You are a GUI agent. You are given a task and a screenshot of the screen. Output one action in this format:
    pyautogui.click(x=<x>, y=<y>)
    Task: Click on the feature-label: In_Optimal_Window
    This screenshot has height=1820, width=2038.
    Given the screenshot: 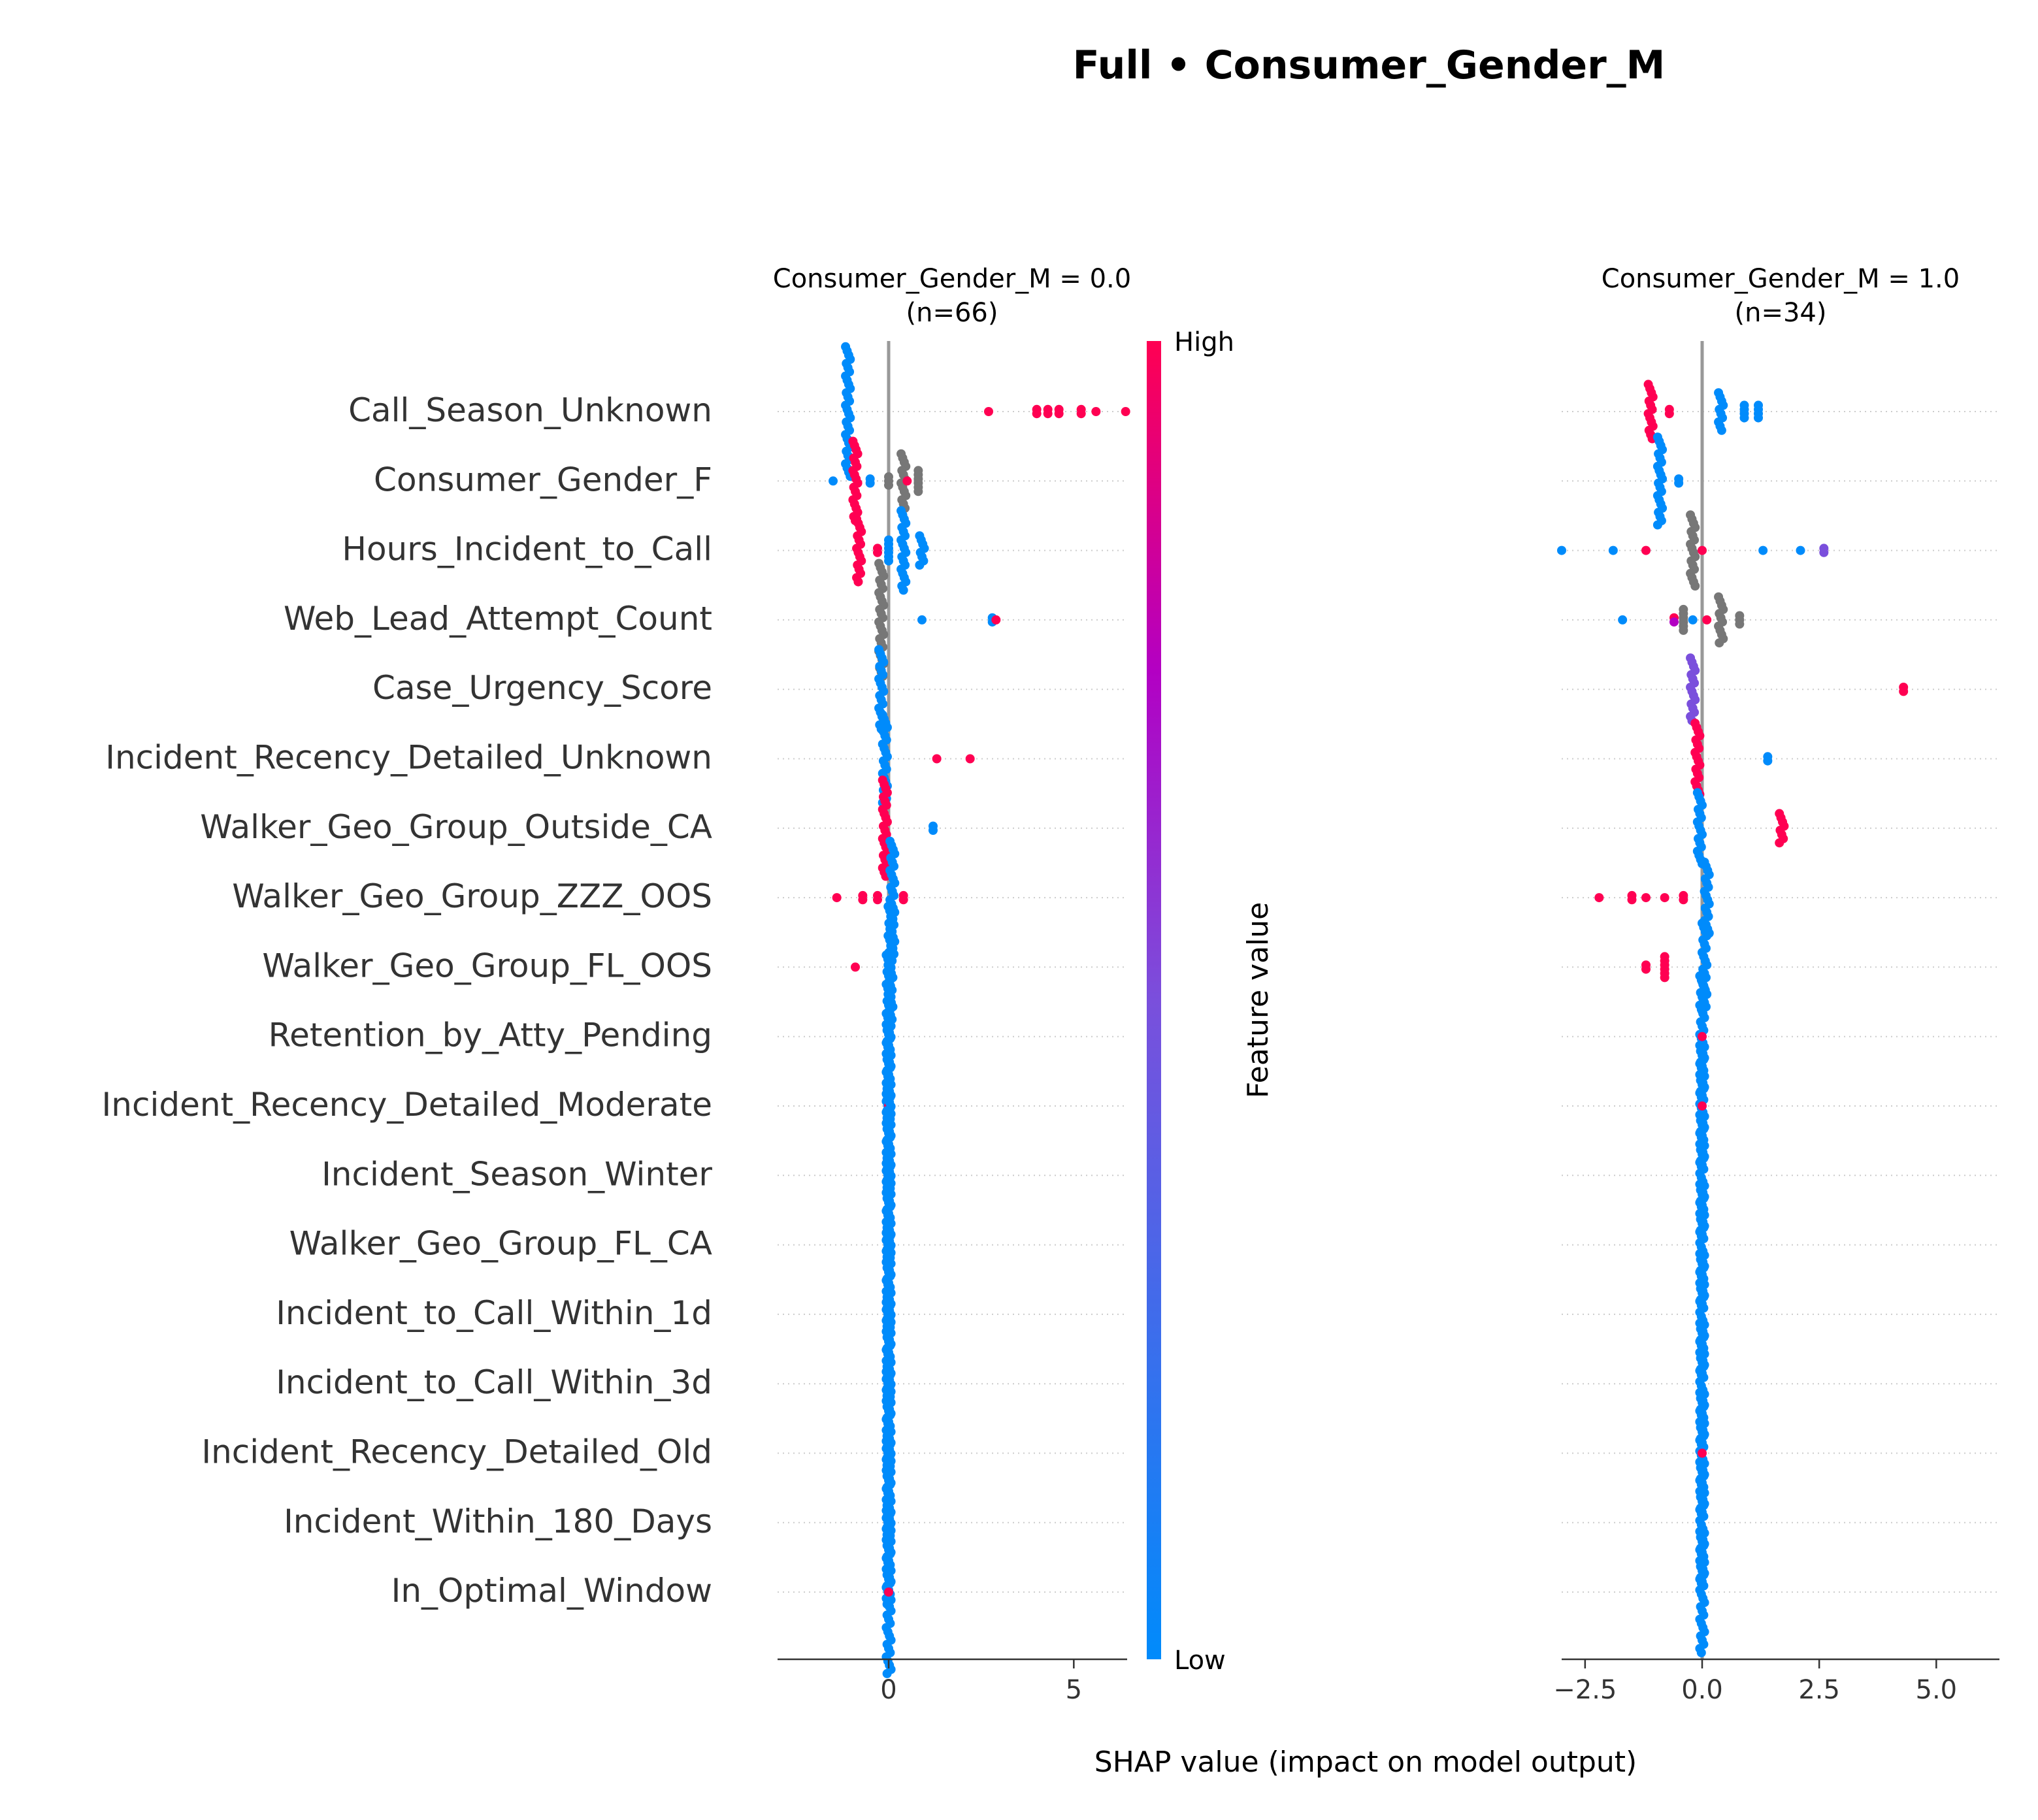 What is the action you would take?
    pyautogui.click(x=551, y=1591)
    